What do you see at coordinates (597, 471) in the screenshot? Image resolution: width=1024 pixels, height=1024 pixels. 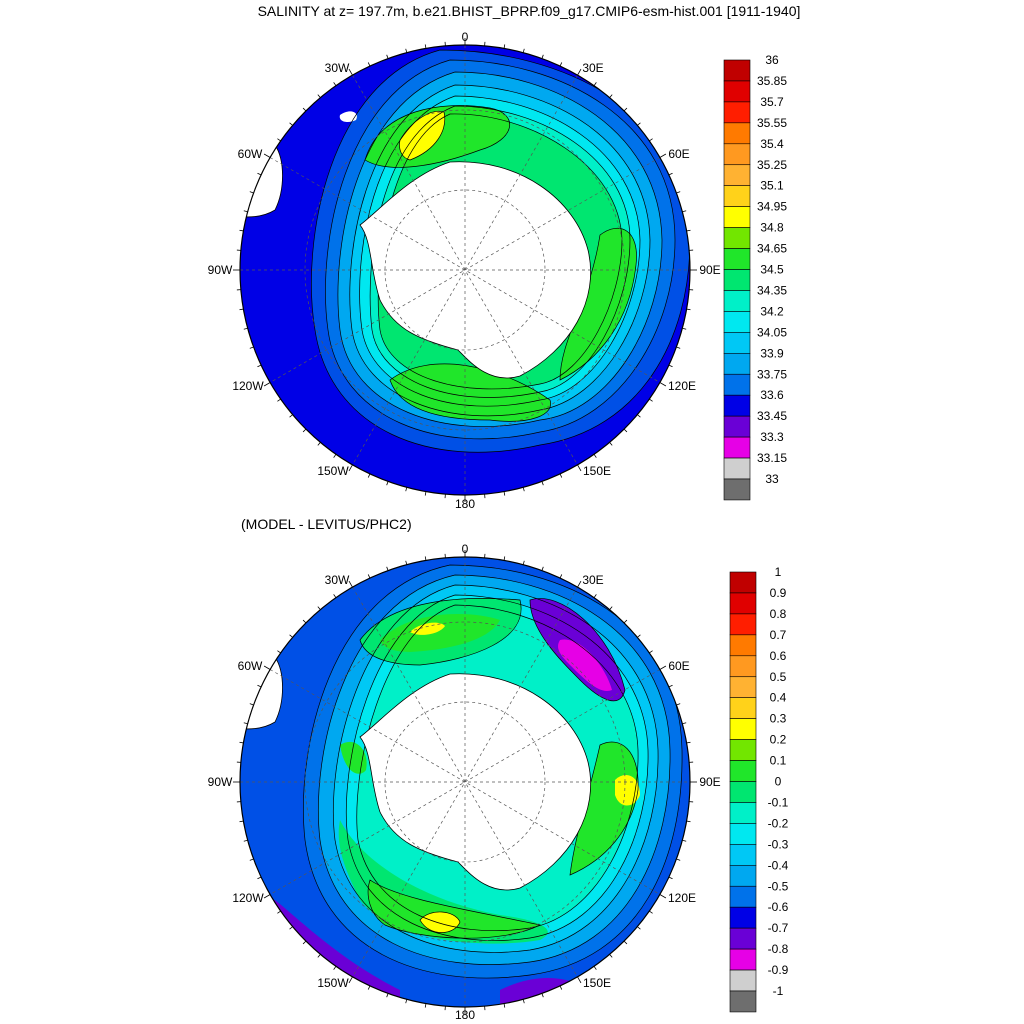 I see `lon-label: 150E` at bounding box center [597, 471].